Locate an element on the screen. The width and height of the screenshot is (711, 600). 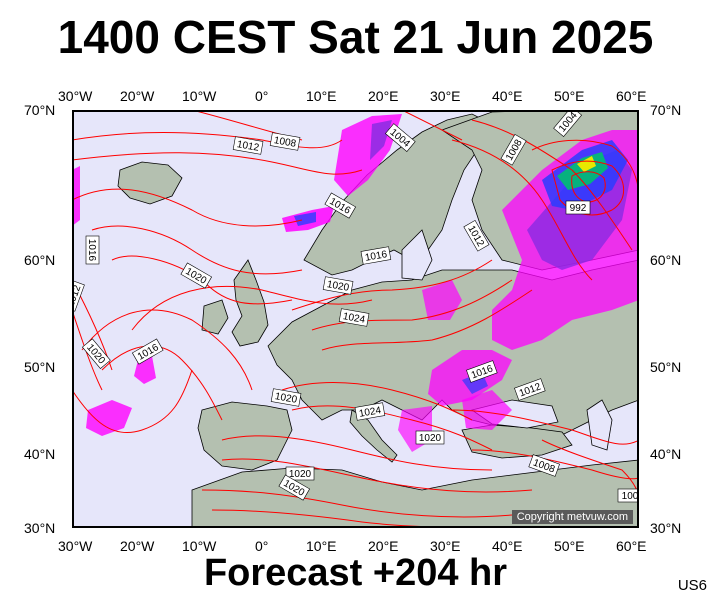
rain-scand-core is located at coordinates (381, 140).